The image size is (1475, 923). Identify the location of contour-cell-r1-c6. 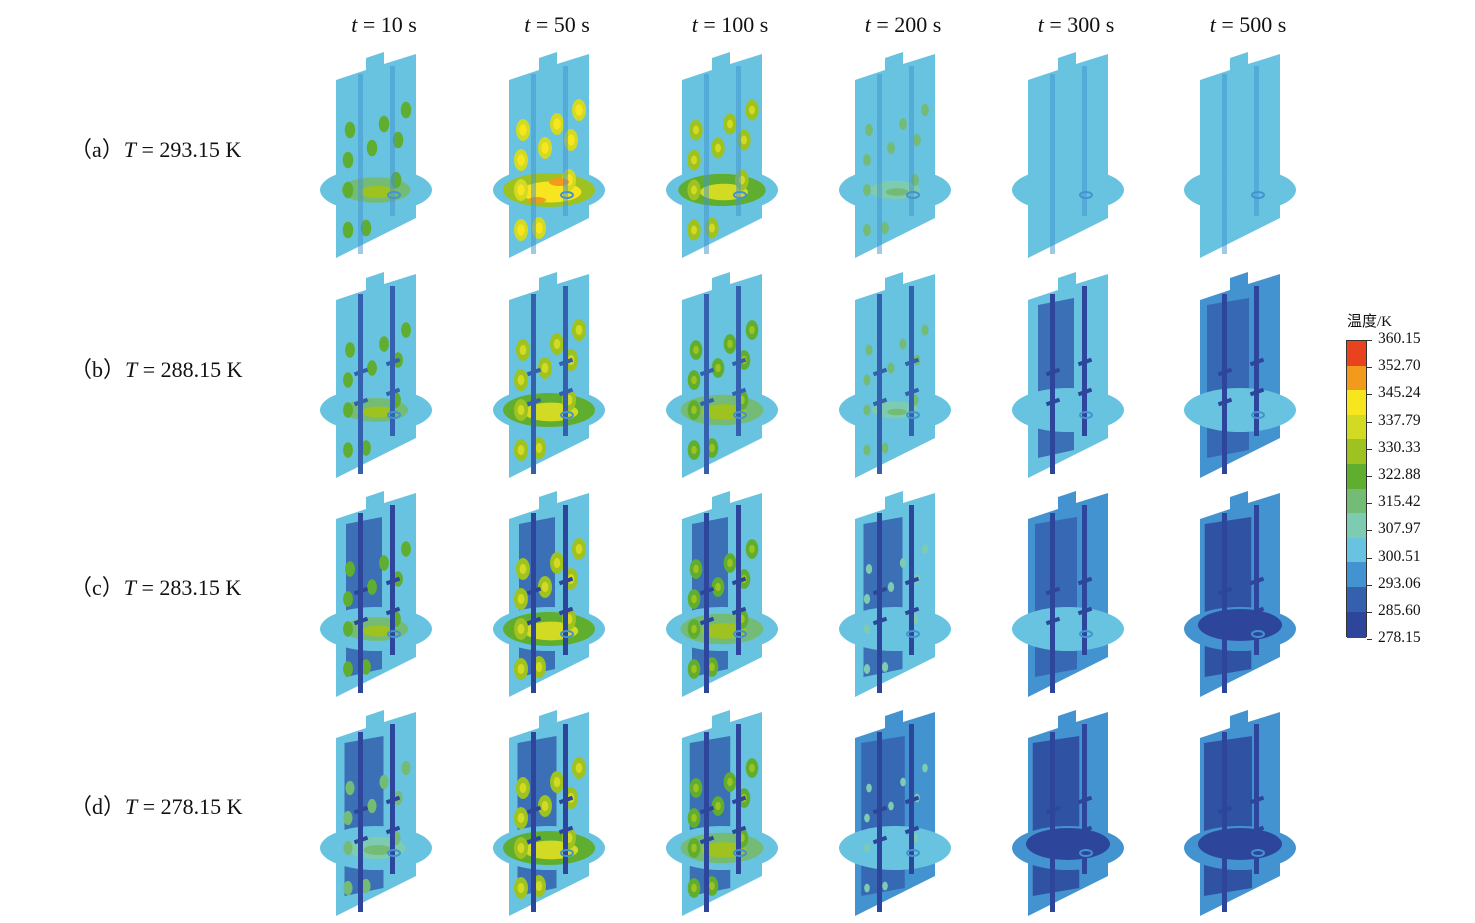
(1256, 149).